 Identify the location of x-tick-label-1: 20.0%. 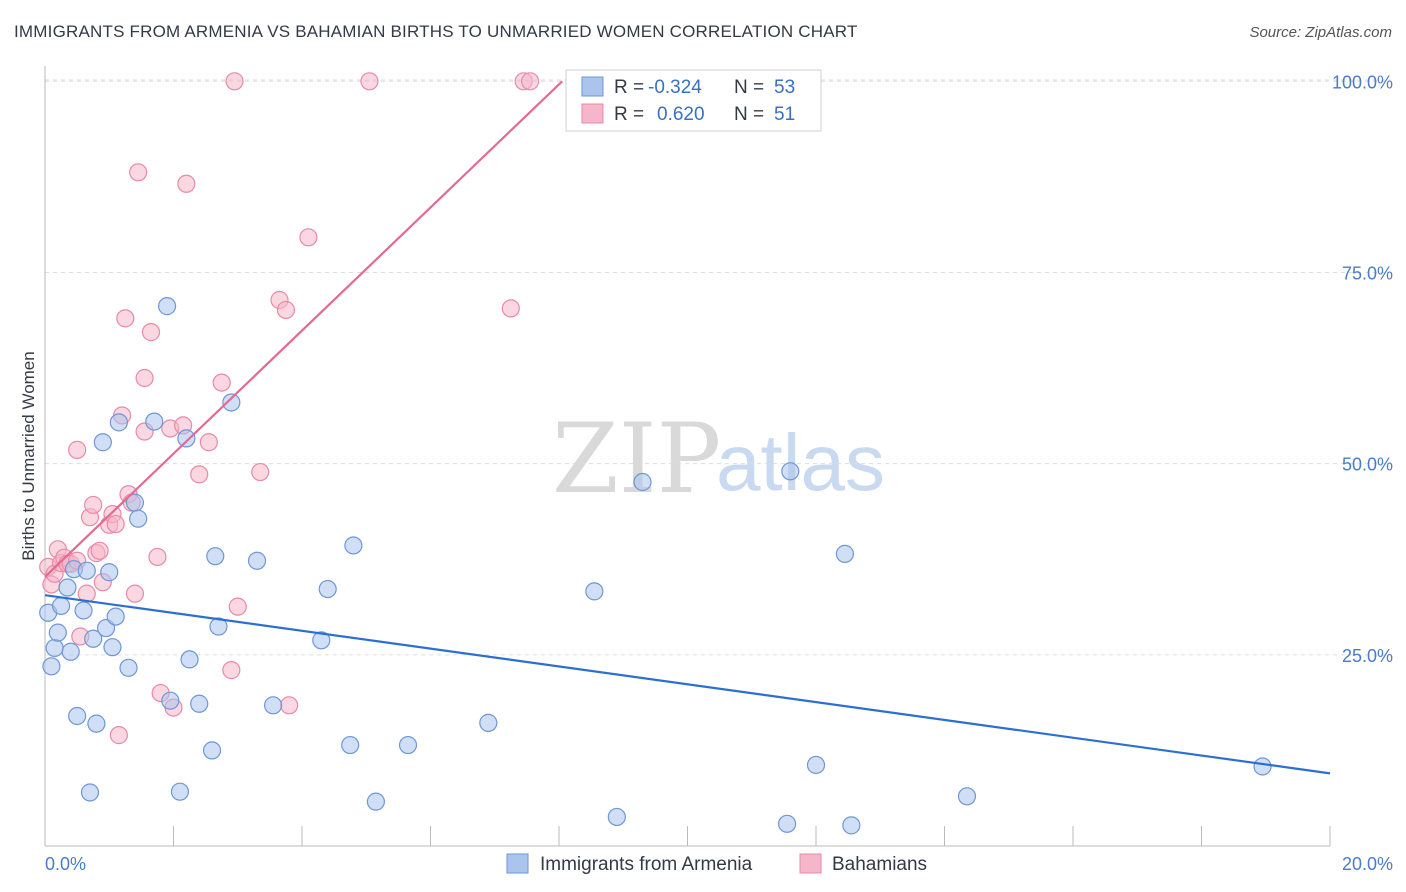
(1367, 864).